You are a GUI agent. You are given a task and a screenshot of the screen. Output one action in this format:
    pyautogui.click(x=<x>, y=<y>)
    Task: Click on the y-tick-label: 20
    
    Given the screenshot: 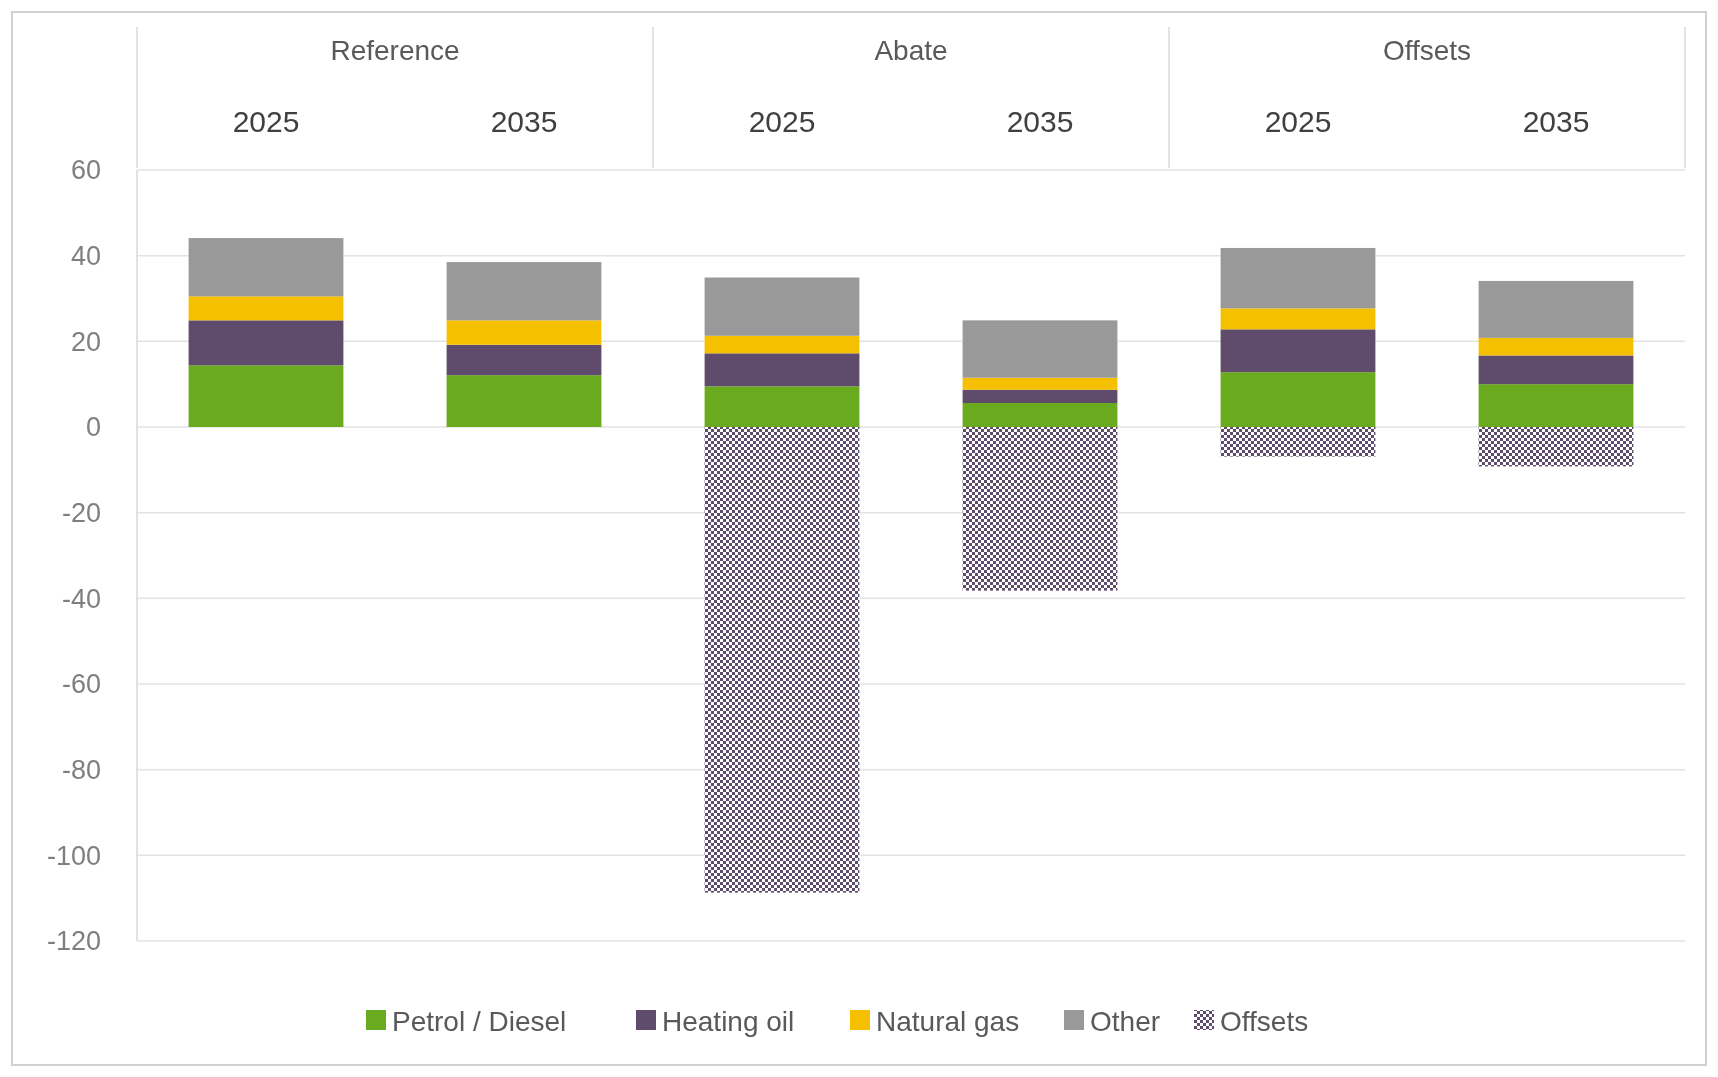 What is the action you would take?
    pyautogui.click(x=85, y=341)
    